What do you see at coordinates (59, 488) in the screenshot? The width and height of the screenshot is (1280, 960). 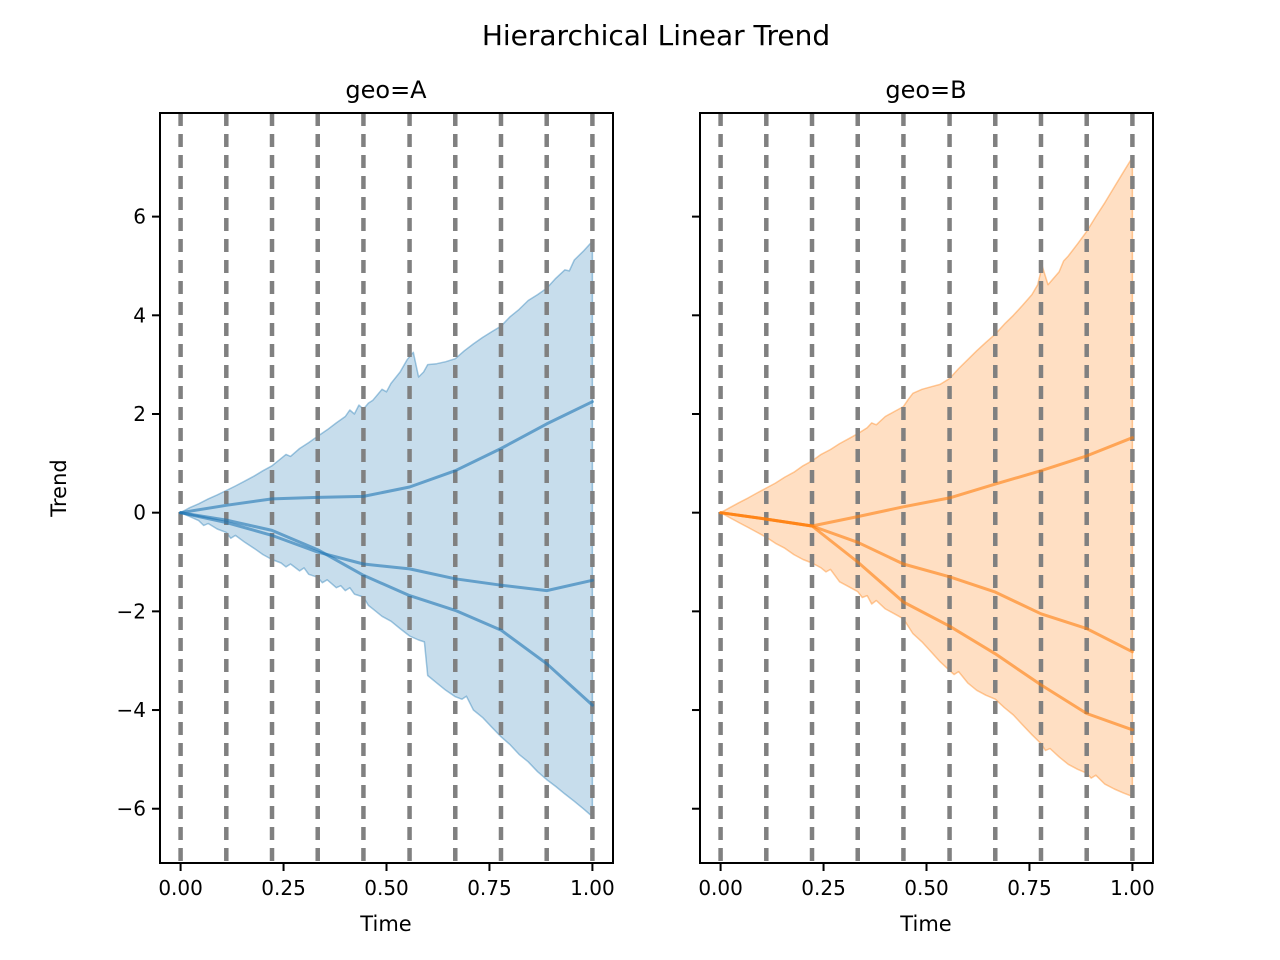 I see `y-axis-label: Trend` at bounding box center [59, 488].